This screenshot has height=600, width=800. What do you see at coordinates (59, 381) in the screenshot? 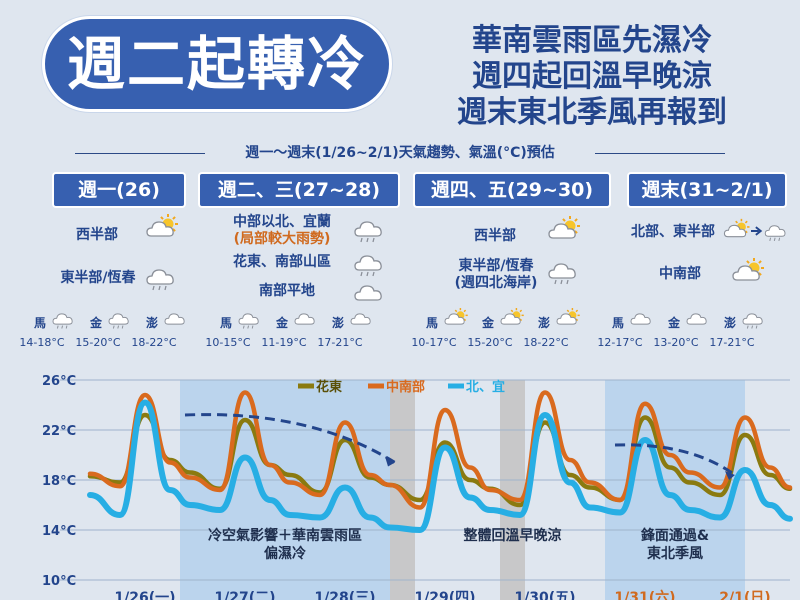
I see `y-tick-label: 26°C` at bounding box center [59, 381].